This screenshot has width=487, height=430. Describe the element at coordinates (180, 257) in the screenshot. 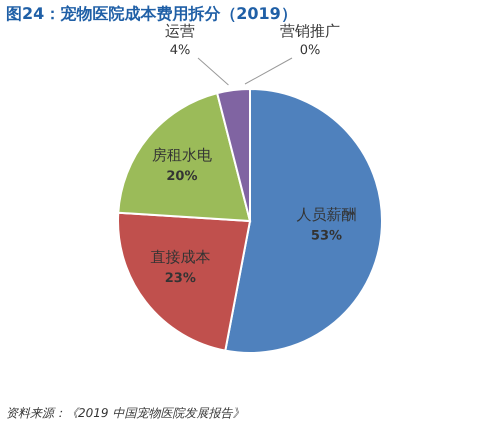

I see `slice-label: 直接成本` at that location.